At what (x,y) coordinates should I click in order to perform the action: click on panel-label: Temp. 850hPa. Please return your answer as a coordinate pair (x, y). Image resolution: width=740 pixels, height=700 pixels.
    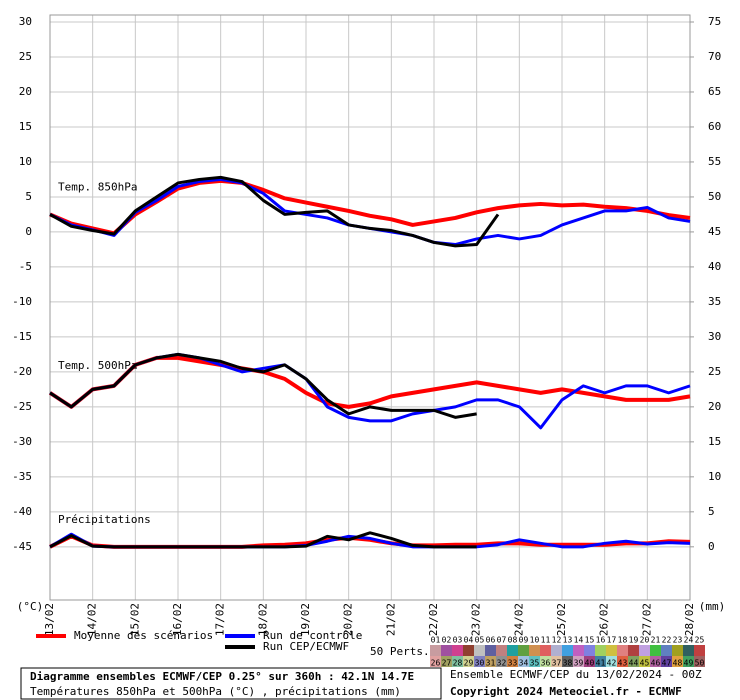
    Looking at the image, I should click on (97, 186).